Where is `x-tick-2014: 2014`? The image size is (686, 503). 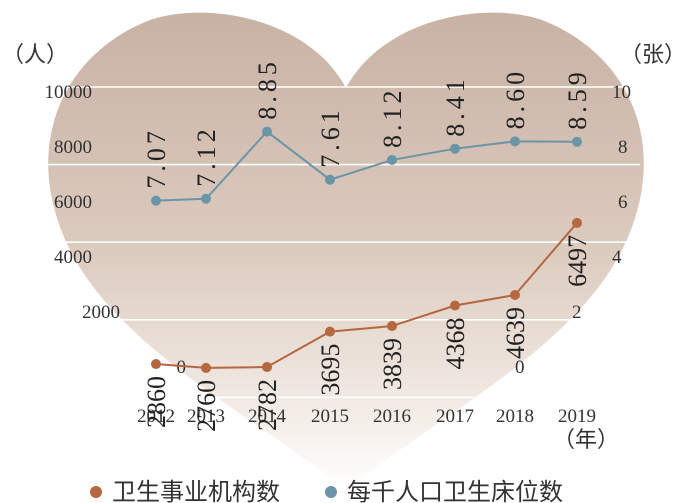
x-tick-2014: 2014 is located at coordinates (267, 416).